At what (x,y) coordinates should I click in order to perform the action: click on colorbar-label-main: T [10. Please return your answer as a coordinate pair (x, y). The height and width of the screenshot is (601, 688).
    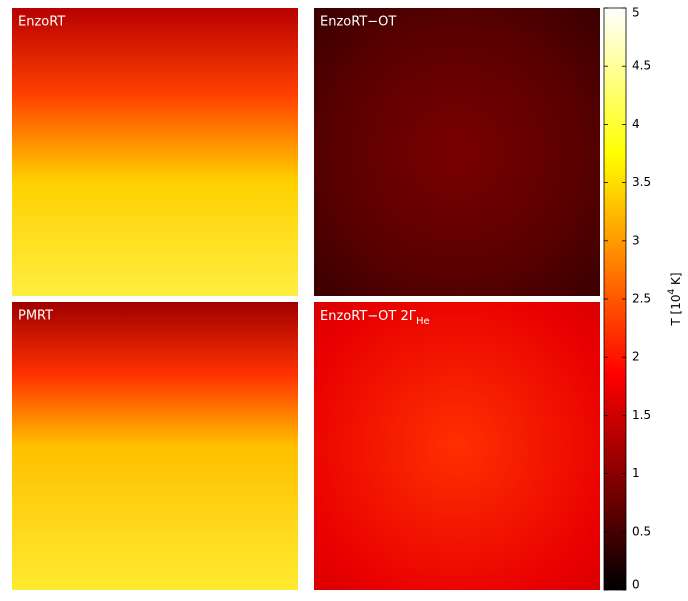
    Looking at the image, I should click on (676, 311).